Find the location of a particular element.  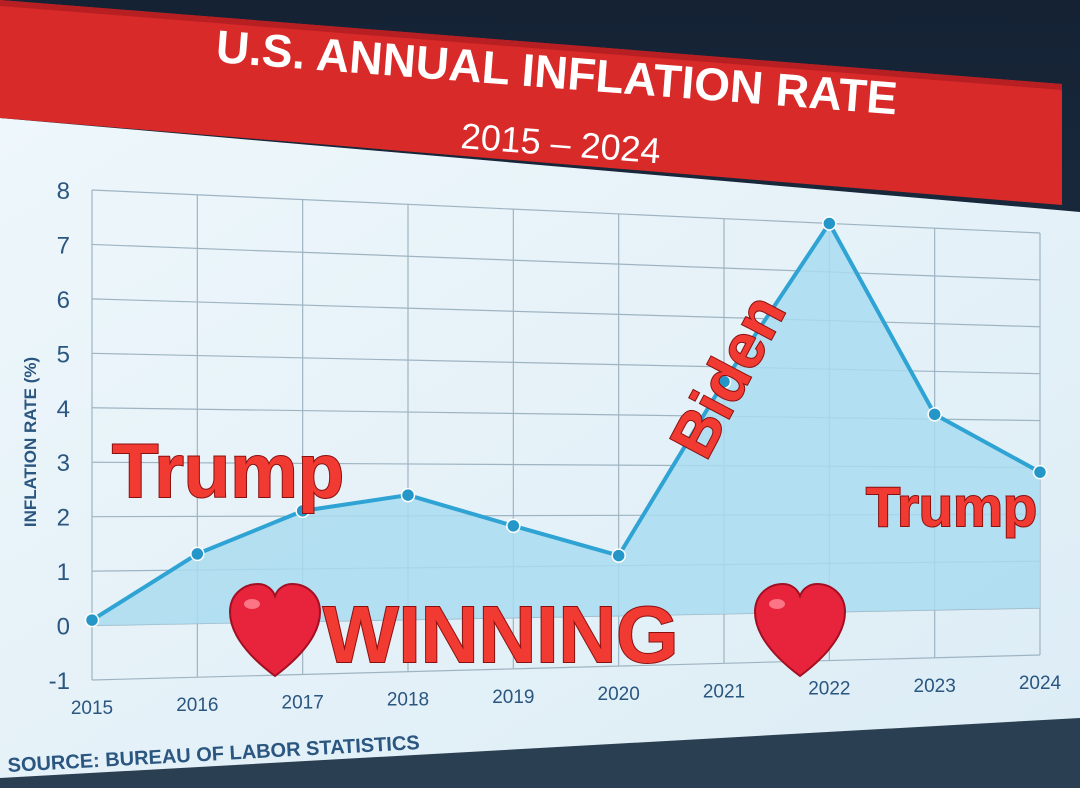

y-tick-label: 0 is located at coordinates (63, 627).